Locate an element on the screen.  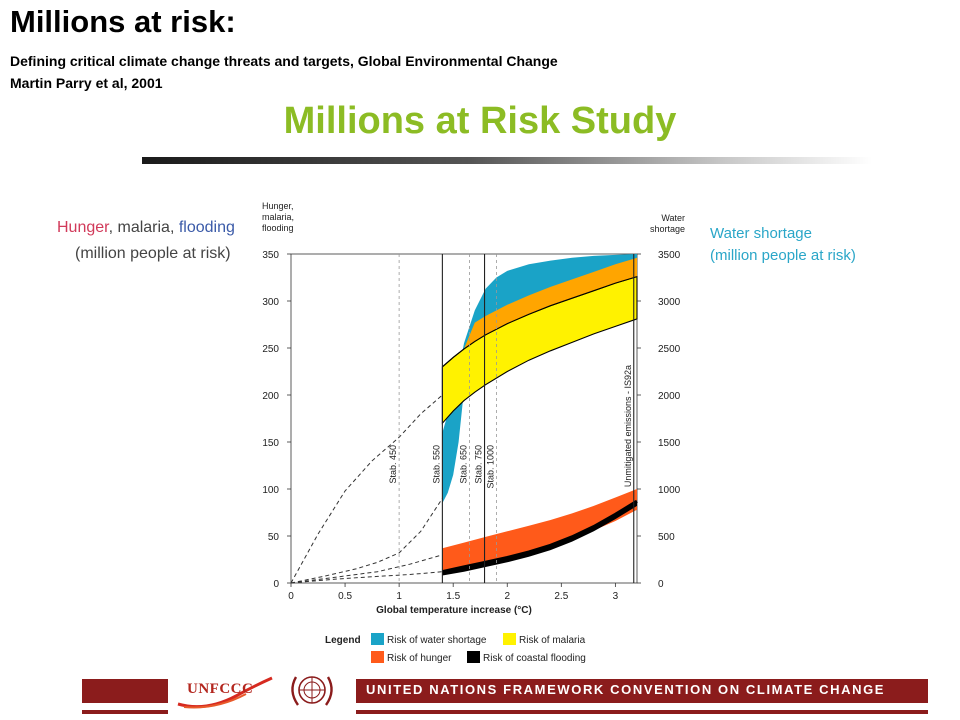
y-left-tick-label-5: 250 is located at coordinates (270, 349).